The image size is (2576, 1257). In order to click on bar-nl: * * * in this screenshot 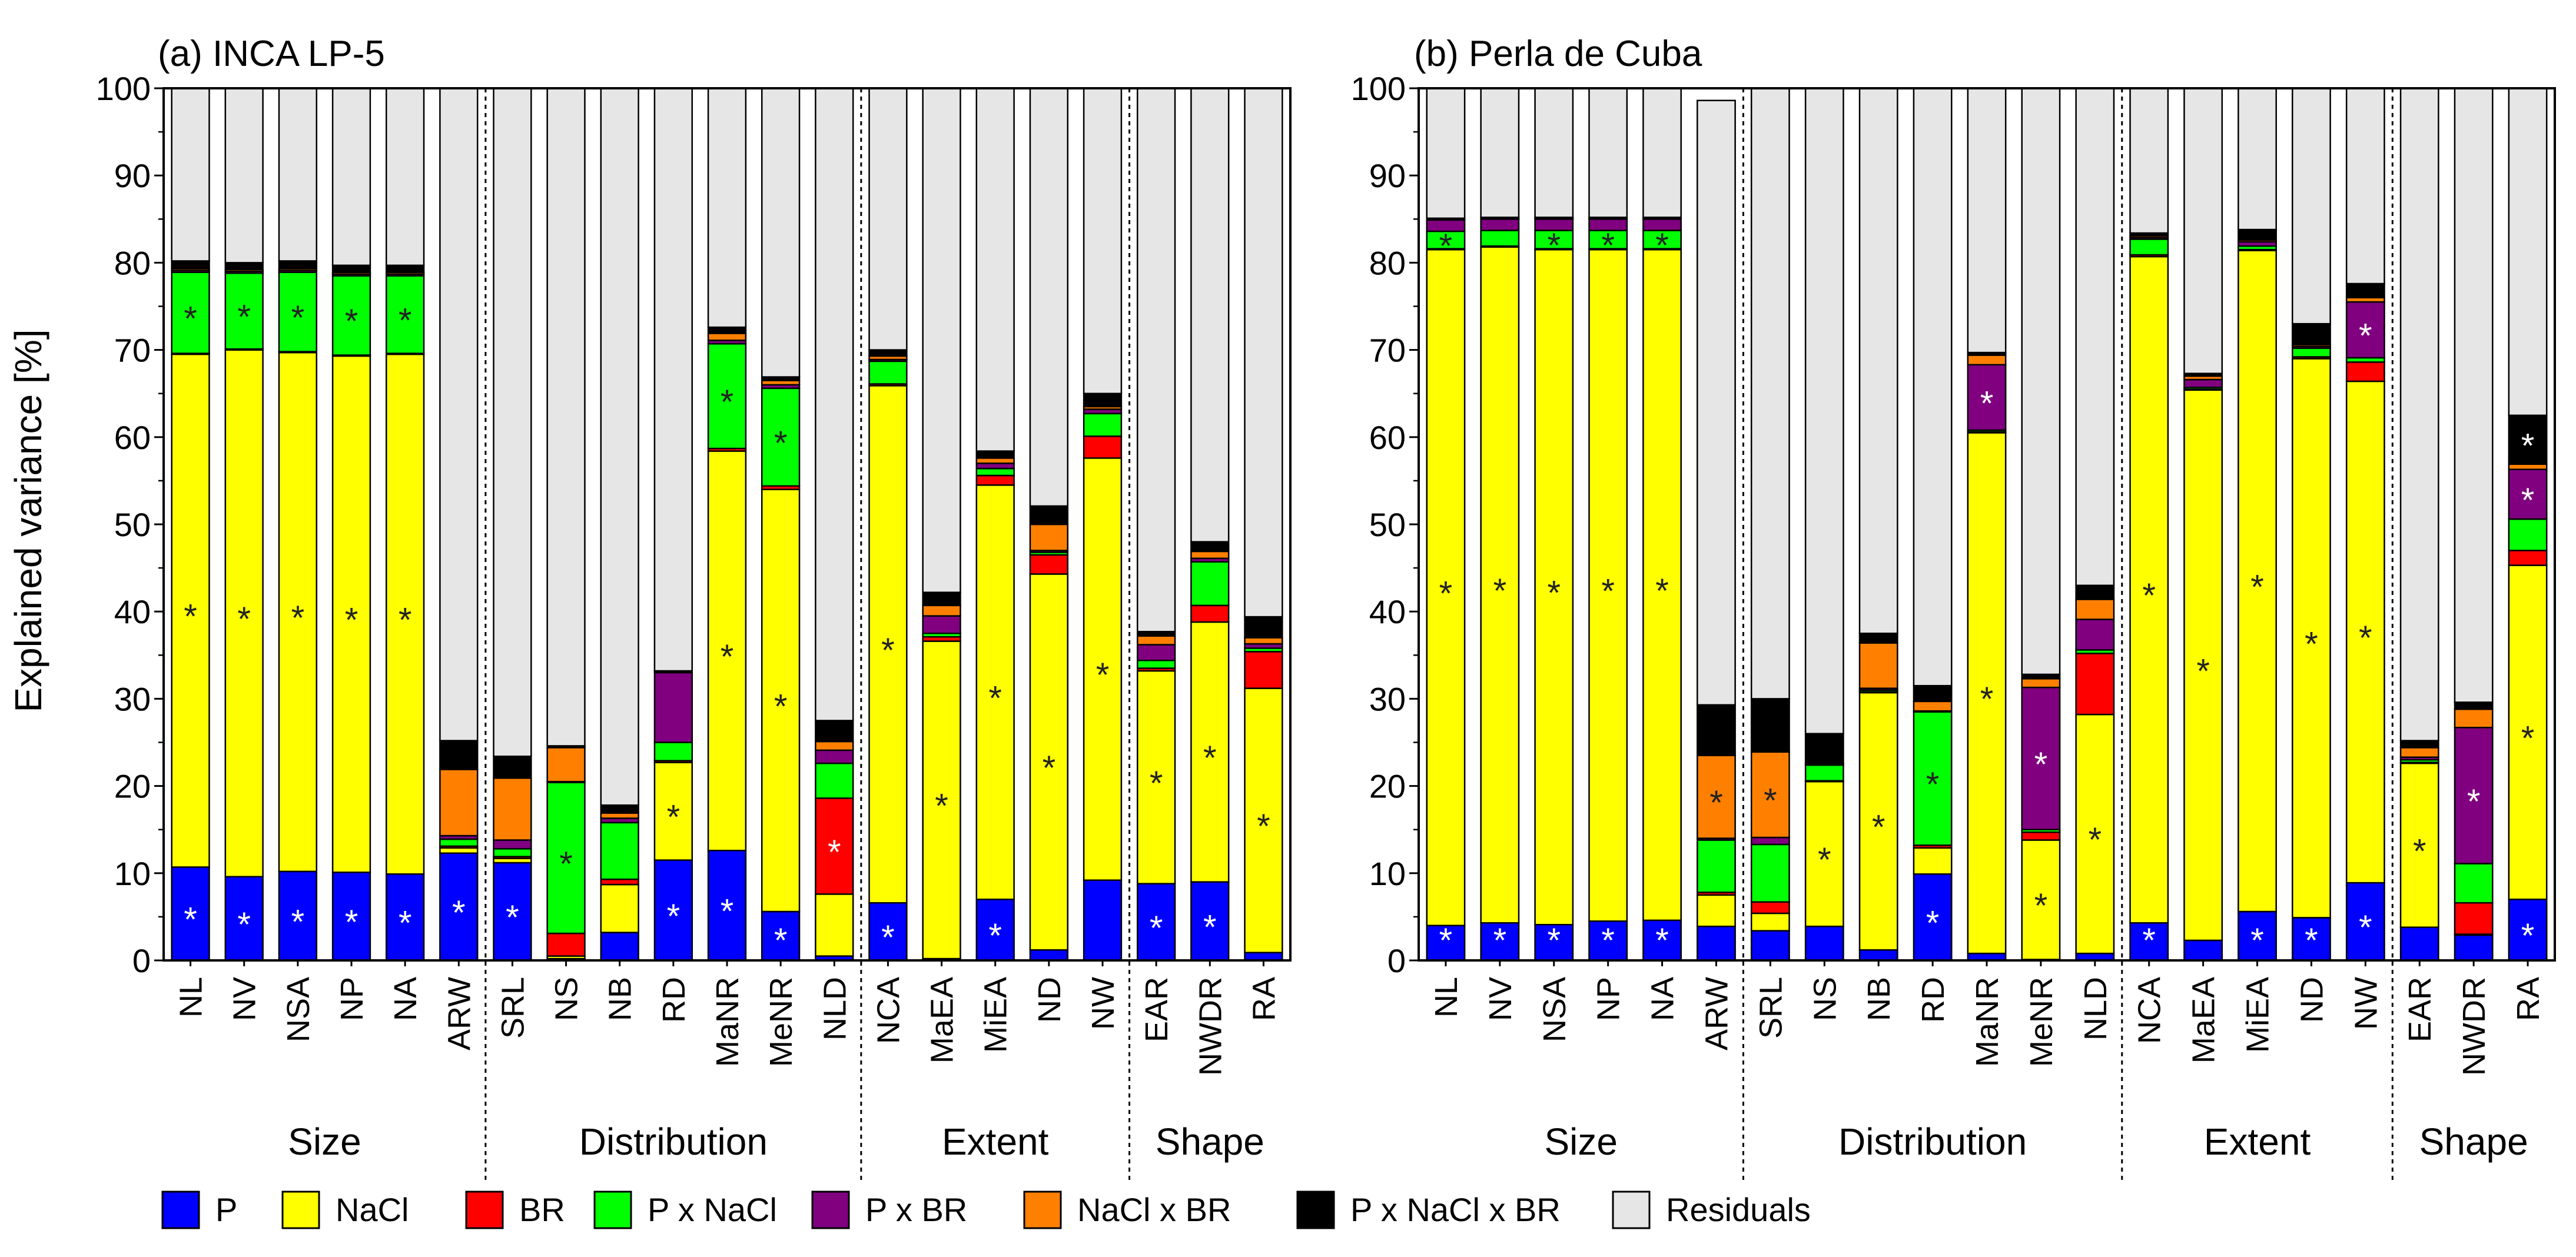, I will do `click(190, 524)`.